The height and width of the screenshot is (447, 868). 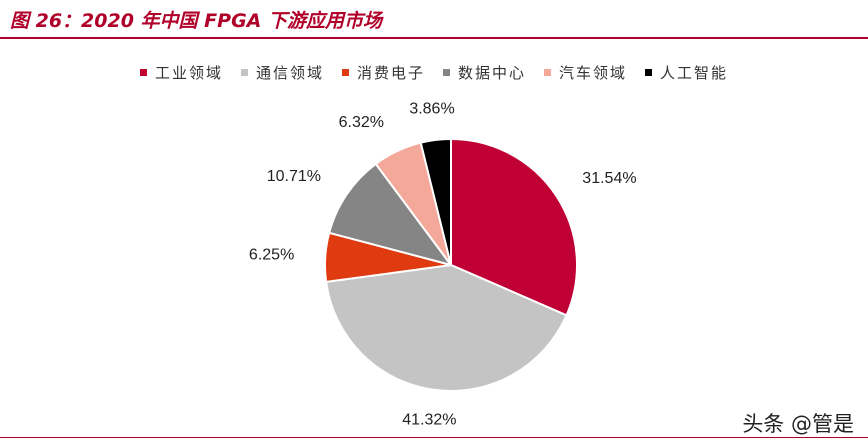 I want to click on legend-item-communication: 通信领域, so click(x=282, y=72).